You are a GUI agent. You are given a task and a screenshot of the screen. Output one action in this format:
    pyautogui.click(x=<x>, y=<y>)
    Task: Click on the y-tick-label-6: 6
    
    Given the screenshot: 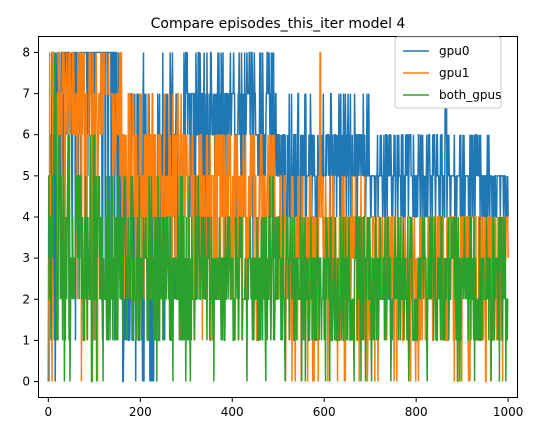 What is the action you would take?
    pyautogui.click(x=26, y=135)
    